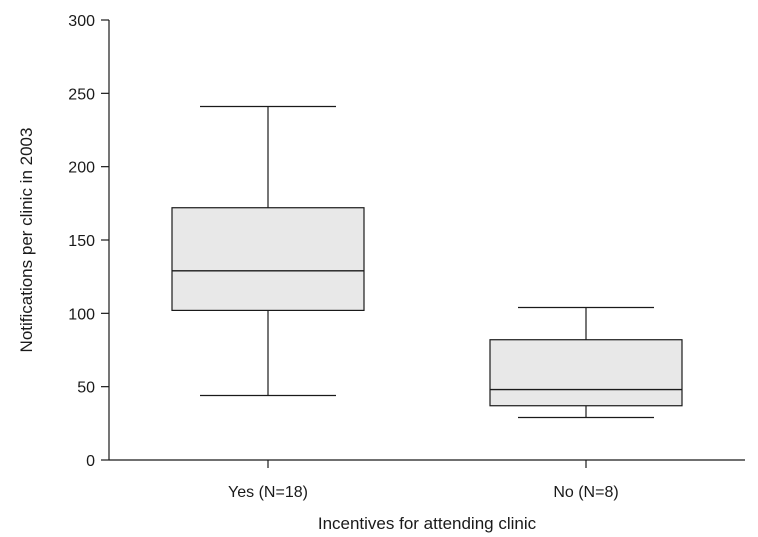 The image size is (758, 537). I want to click on y-axis-ticks: 0 50 100 150 200 250 300, so click(88, 241).